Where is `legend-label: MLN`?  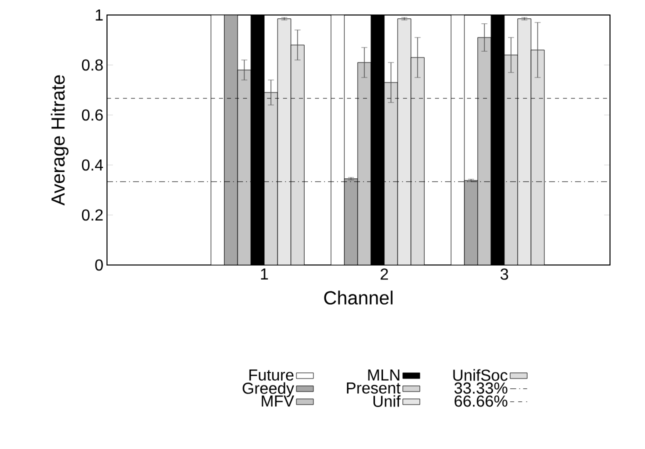
legend-label: MLN is located at coordinates (384, 374).